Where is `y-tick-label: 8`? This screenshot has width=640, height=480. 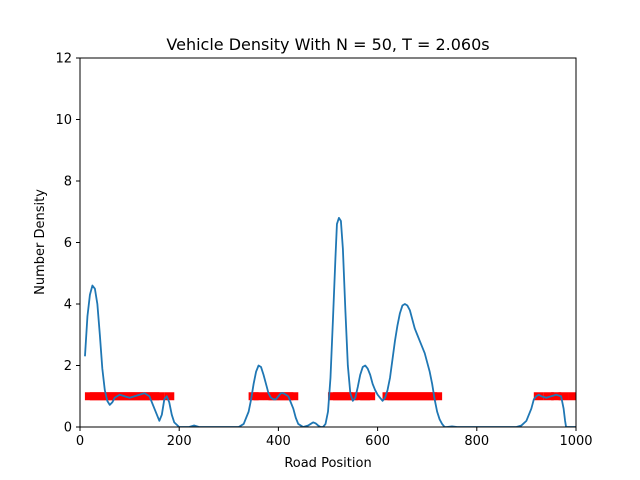
y-tick-label: 8 is located at coordinates (68, 182).